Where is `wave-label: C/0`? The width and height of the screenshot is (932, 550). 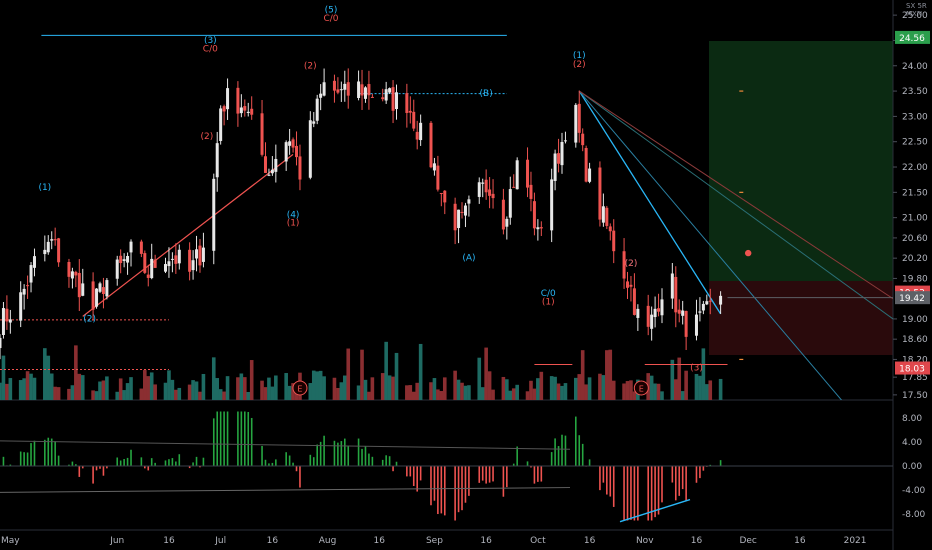 wave-label: C/0 is located at coordinates (548, 294).